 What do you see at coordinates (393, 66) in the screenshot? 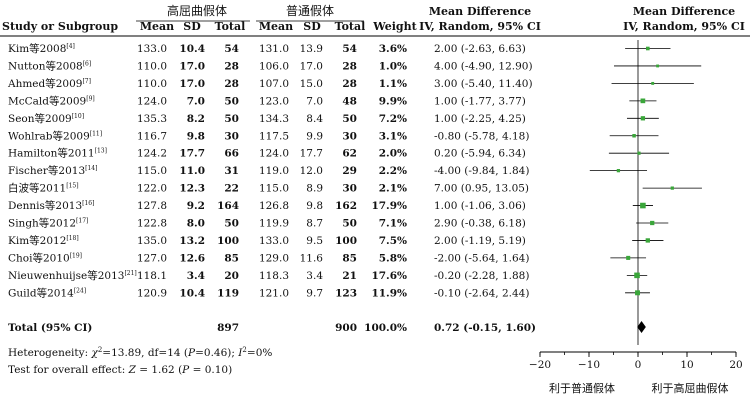
I see `cell-weight: 1.0%` at bounding box center [393, 66].